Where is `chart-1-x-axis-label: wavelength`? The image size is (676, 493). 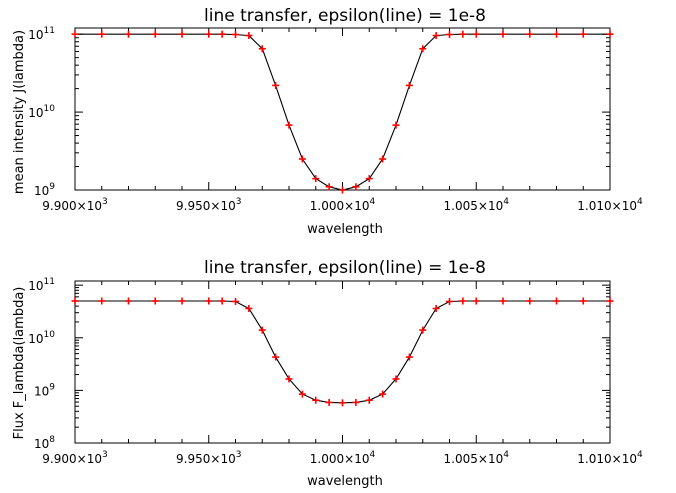
chart-1-x-axis-label: wavelength is located at coordinates (345, 229).